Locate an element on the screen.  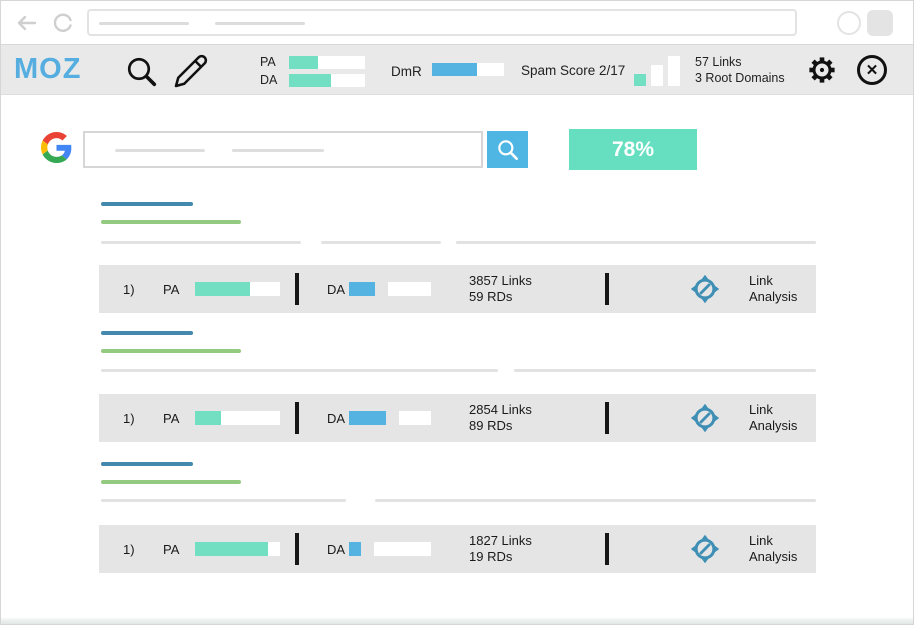
mozbar-metrics-row: 1) PA DA 2854 Links 89 RDs is located at coordinates (457, 418).